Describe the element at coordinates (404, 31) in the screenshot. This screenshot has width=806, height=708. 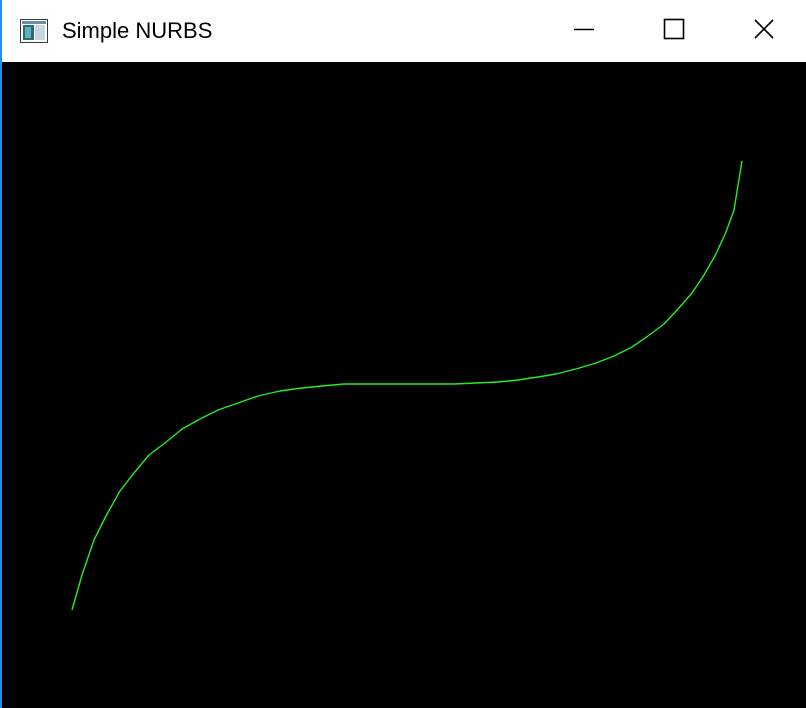
I see `title-bar: Simple NURBS` at that location.